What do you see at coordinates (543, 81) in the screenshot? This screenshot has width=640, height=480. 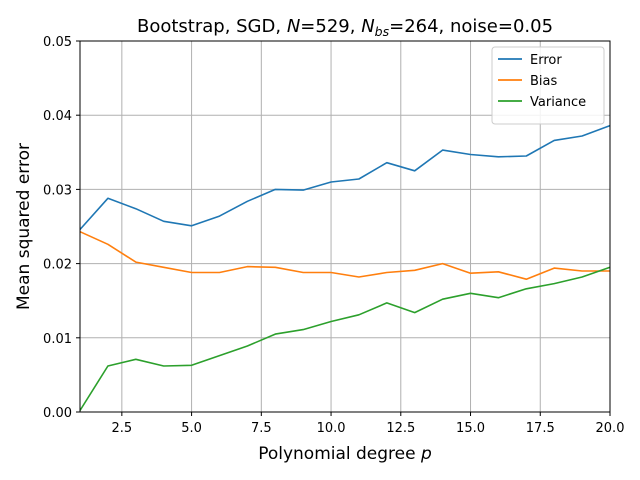 I see `legend-label: Bias` at bounding box center [543, 81].